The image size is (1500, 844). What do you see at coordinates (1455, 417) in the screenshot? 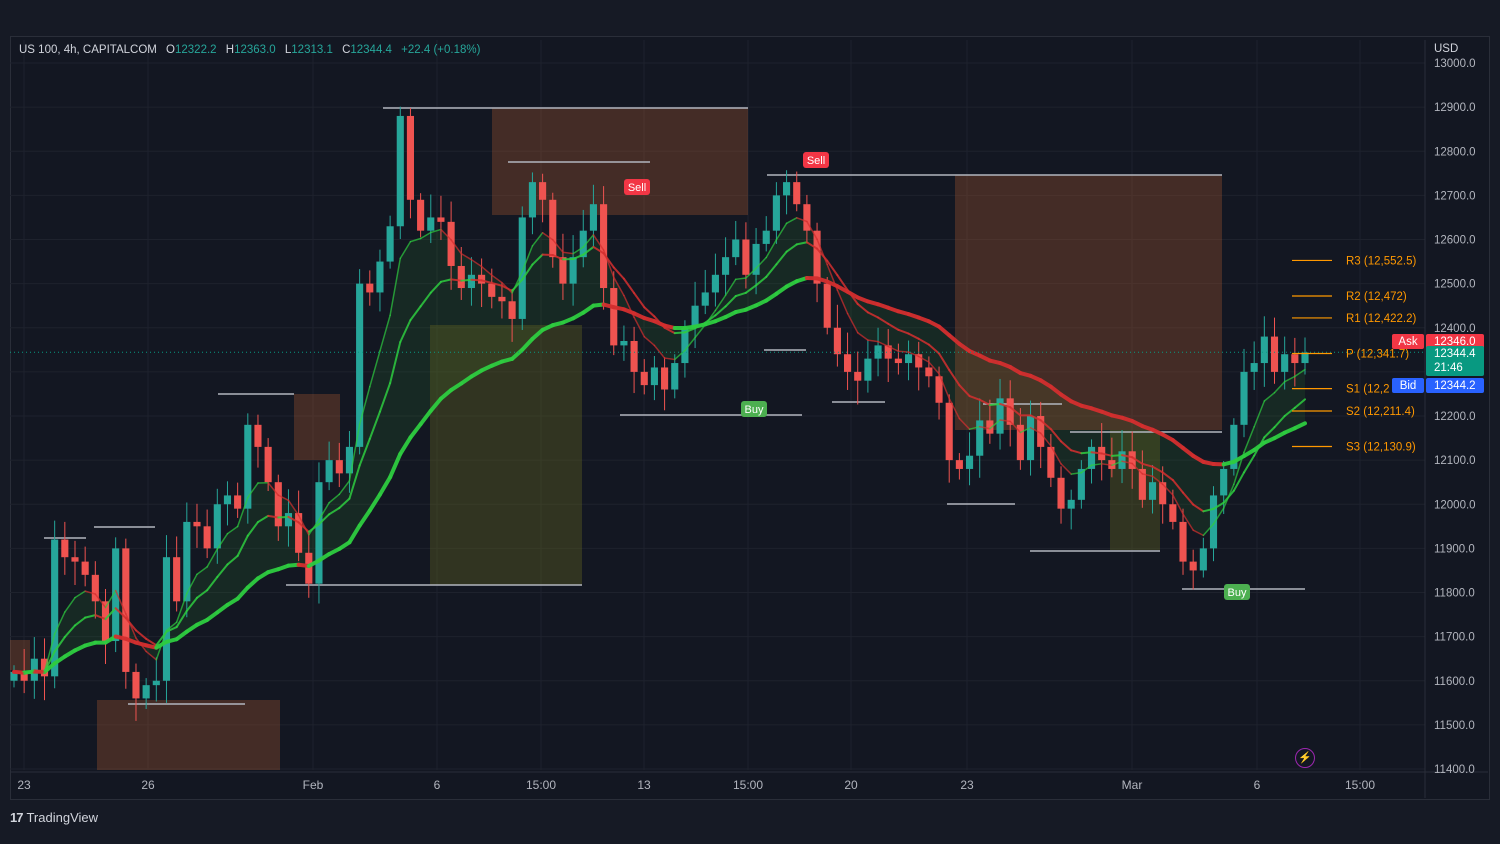
I see `y-tick-label: 12200.0` at bounding box center [1455, 417].